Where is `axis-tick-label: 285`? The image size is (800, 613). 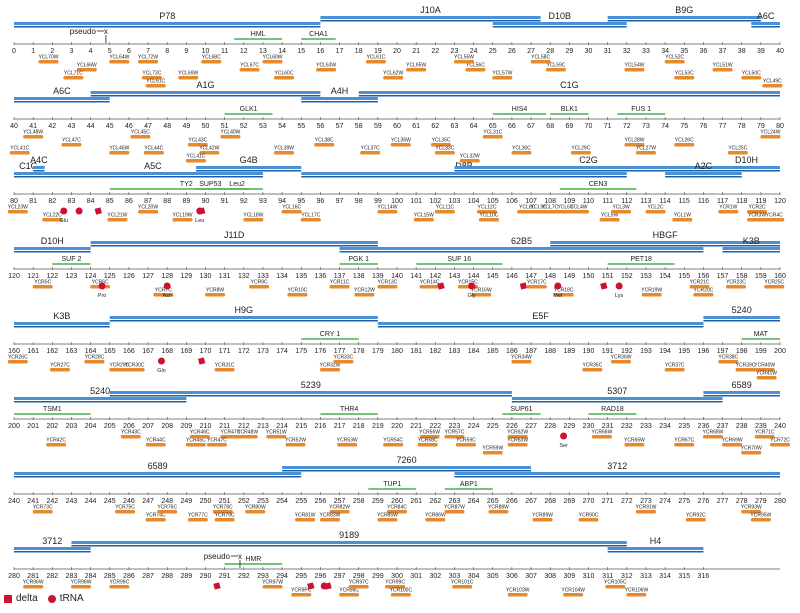
axis-tick-label: 285 is located at coordinates (110, 576).